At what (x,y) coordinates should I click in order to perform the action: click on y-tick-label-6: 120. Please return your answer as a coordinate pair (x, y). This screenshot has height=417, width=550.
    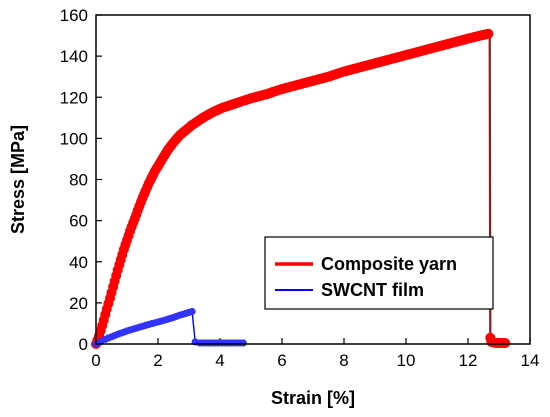
    Looking at the image, I should click on (74, 97).